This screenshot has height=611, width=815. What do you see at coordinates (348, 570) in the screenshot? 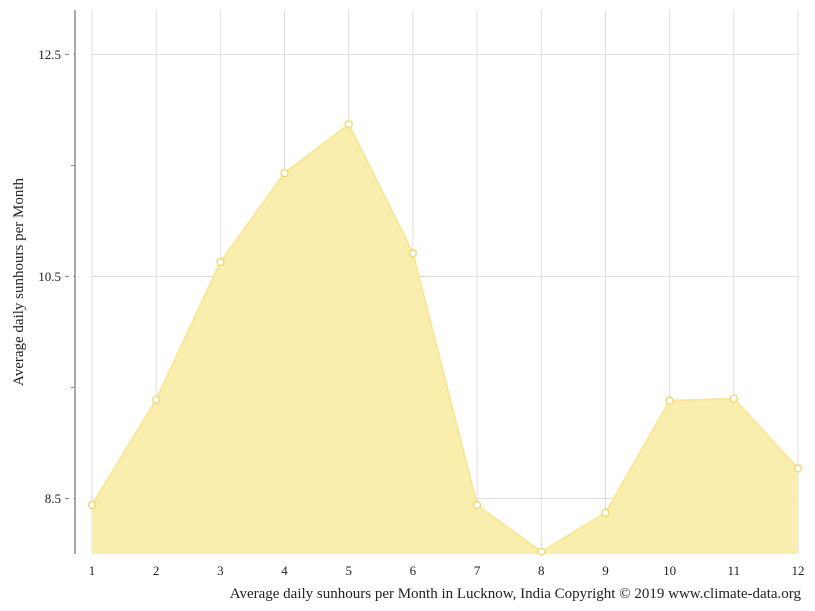
I see `x-tick-label: 5` at bounding box center [348, 570].